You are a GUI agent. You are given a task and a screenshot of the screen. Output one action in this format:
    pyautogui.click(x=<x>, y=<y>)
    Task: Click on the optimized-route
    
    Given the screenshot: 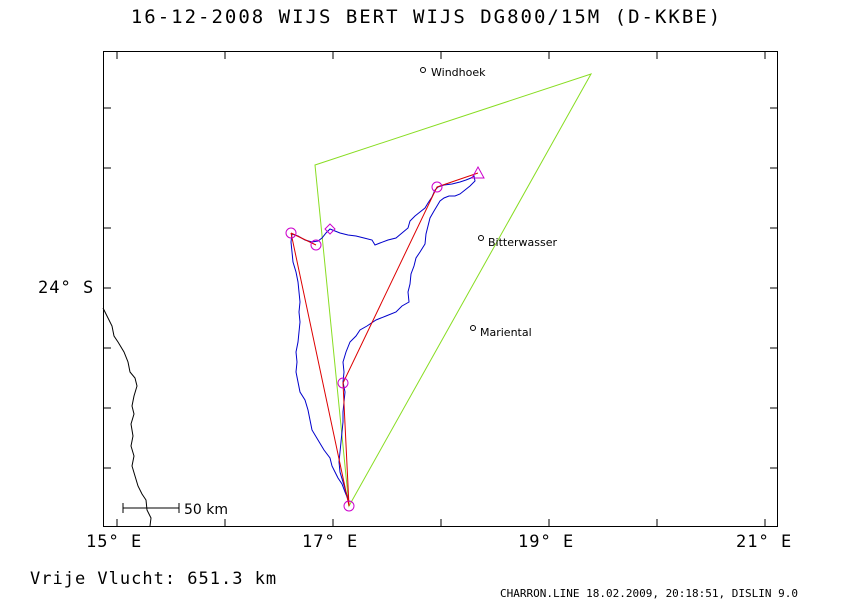 What is the action you would take?
    pyautogui.click(x=384, y=339)
    